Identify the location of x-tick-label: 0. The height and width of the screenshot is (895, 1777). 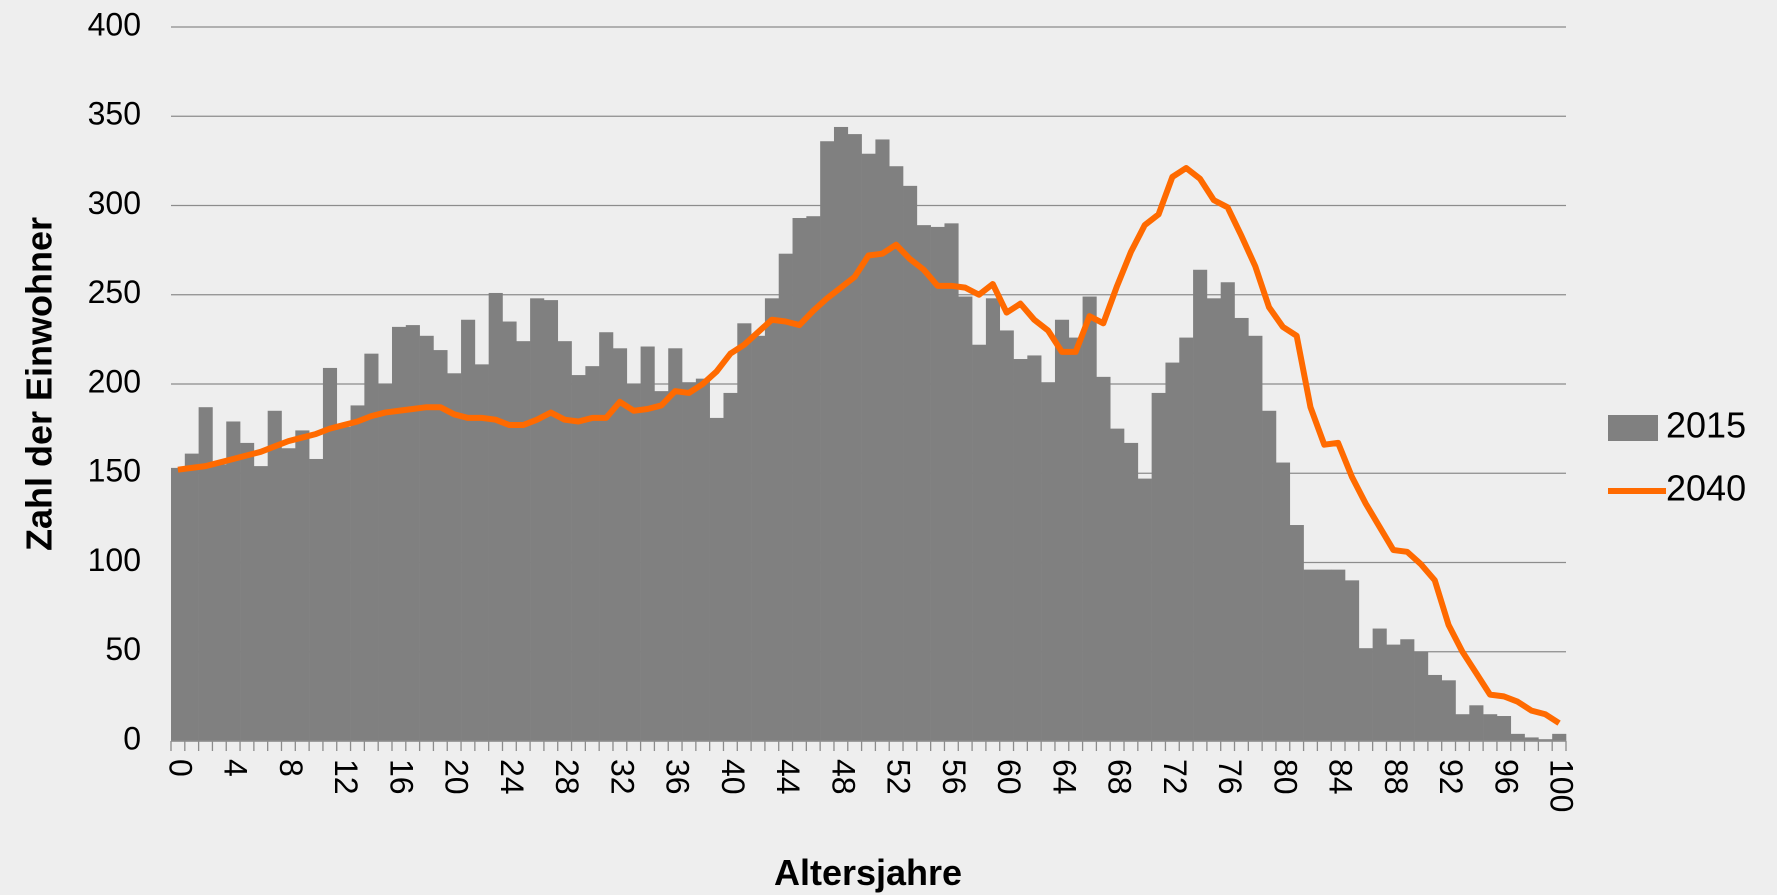
(180, 768).